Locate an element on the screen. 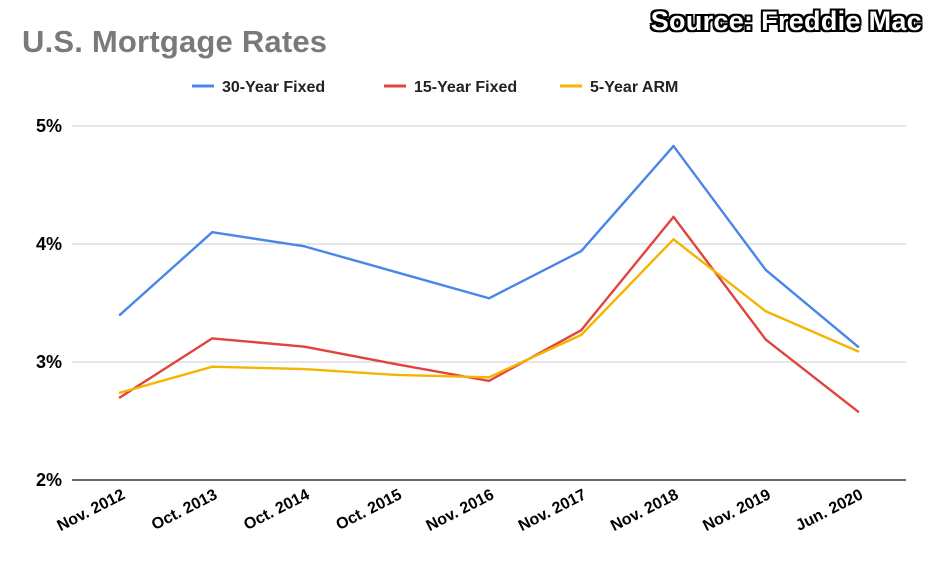 This screenshot has width=930, height=574. y-axis-ticks: 2% 3% 4% 5% is located at coordinates (49, 303).